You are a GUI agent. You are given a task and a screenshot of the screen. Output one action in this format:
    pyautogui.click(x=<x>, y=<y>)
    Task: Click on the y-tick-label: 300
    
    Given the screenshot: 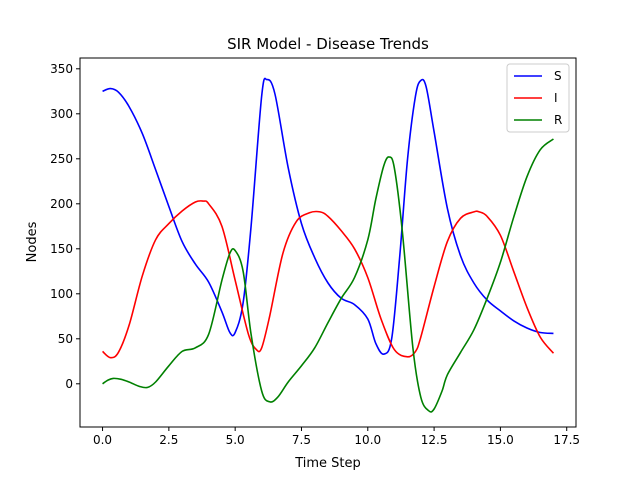 What is the action you would take?
    pyautogui.click(x=61, y=114)
    